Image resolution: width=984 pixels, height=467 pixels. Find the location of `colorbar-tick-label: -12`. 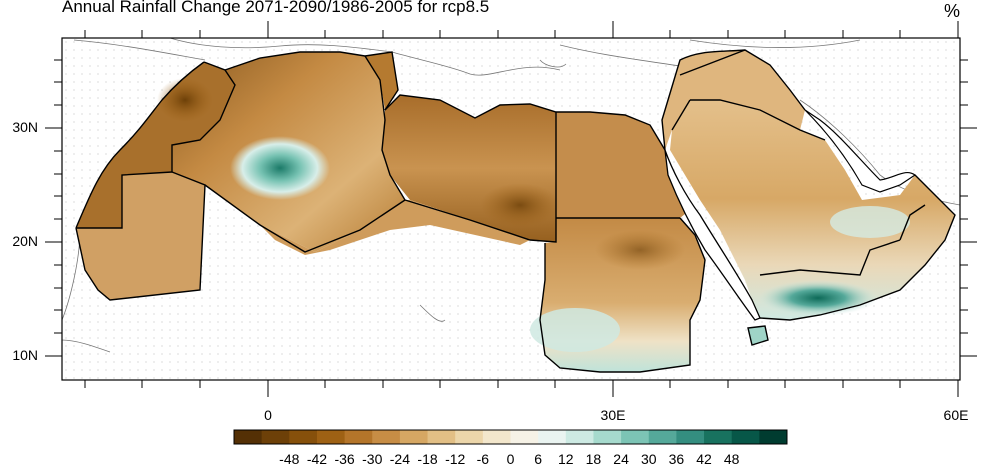

colorbar-tick-label: -12 is located at coordinates (455, 459).